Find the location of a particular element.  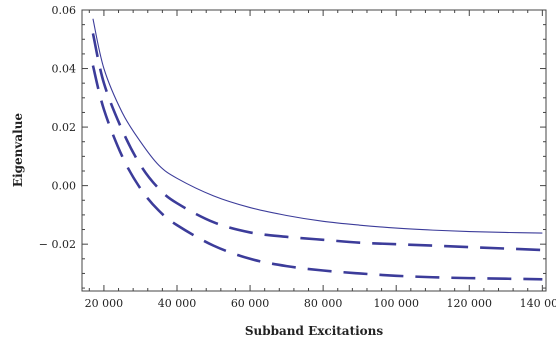

y-axis-label: Eigenvalue is located at coordinates (18, 150).